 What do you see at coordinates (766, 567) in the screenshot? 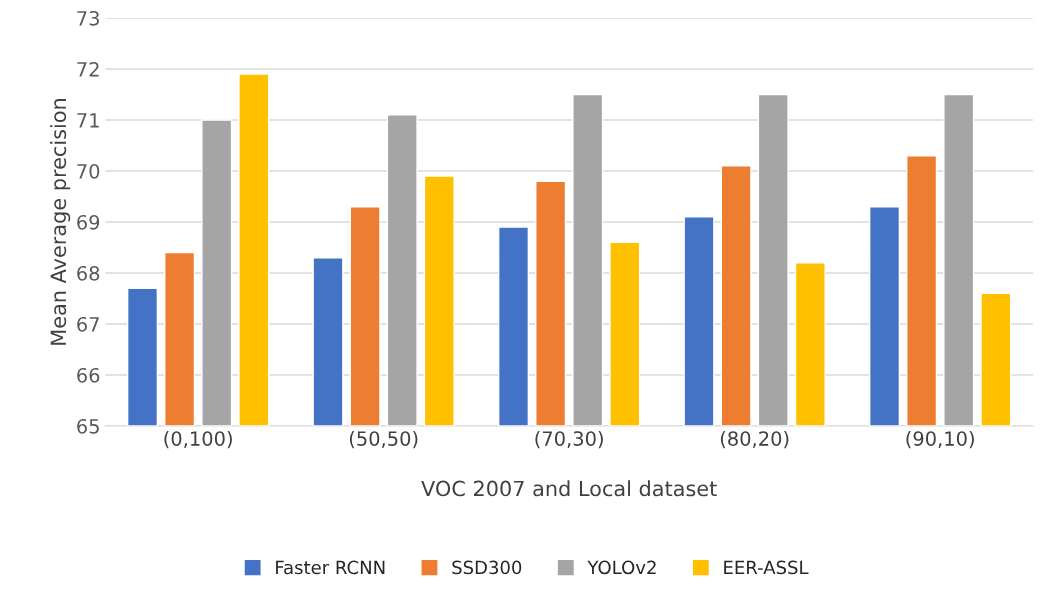
I see `legend-label: EER-ASSL` at bounding box center [766, 567].